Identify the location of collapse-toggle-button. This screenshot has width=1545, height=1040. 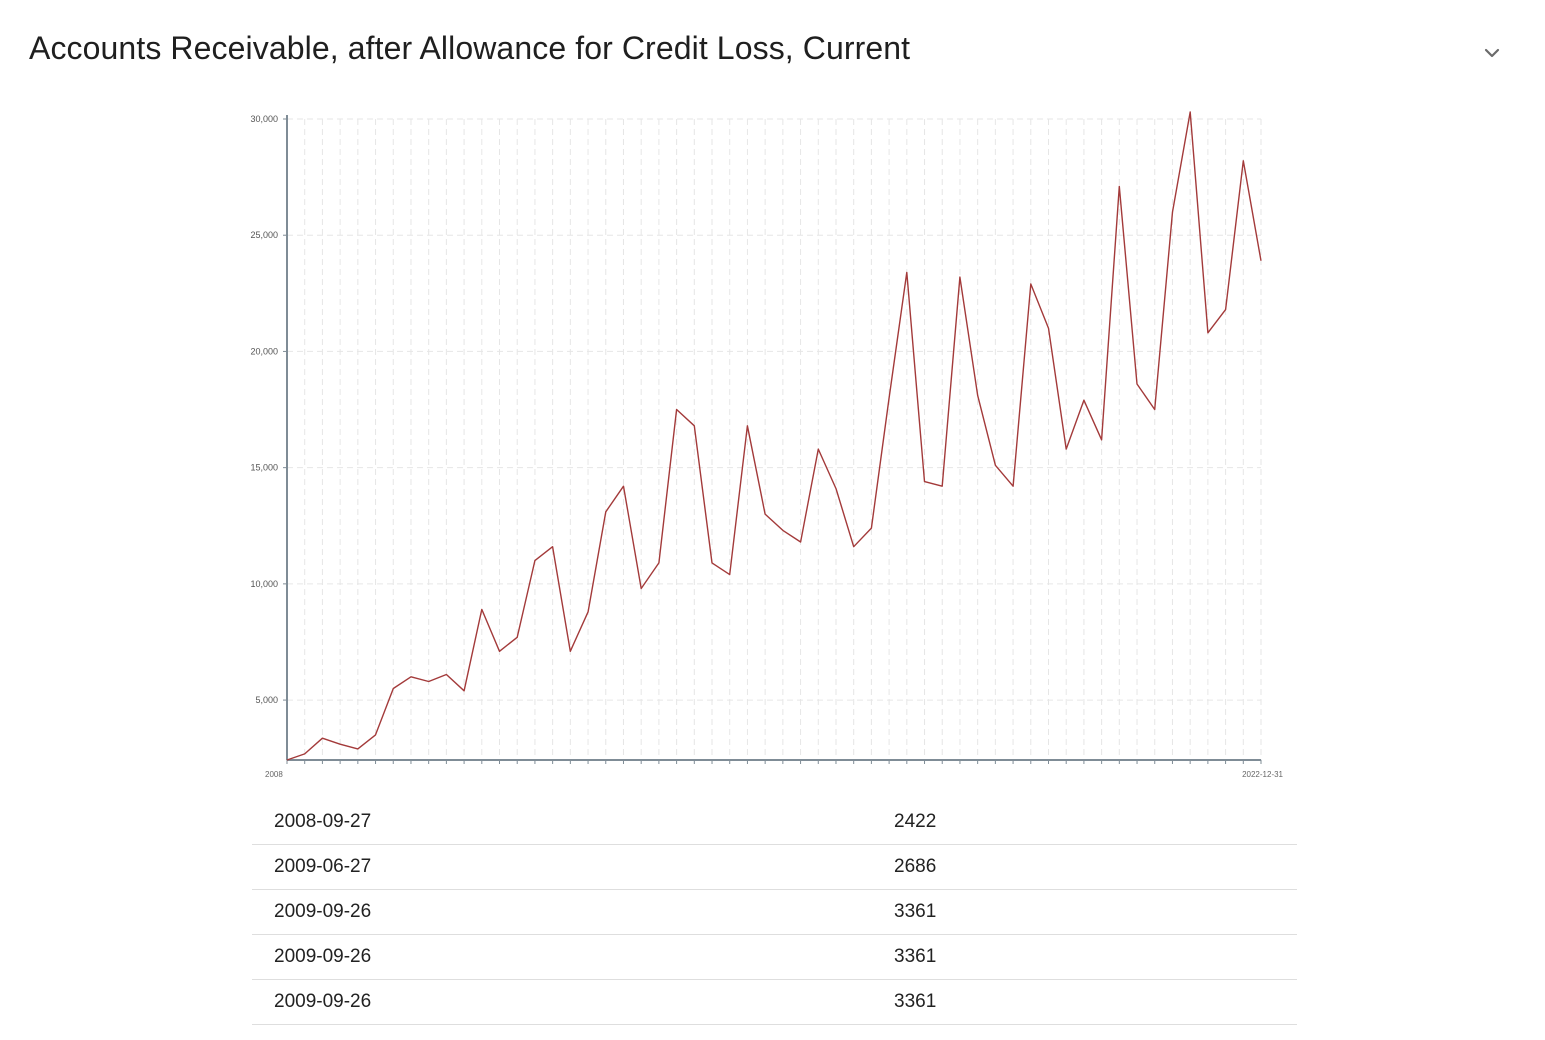
(1492, 53).